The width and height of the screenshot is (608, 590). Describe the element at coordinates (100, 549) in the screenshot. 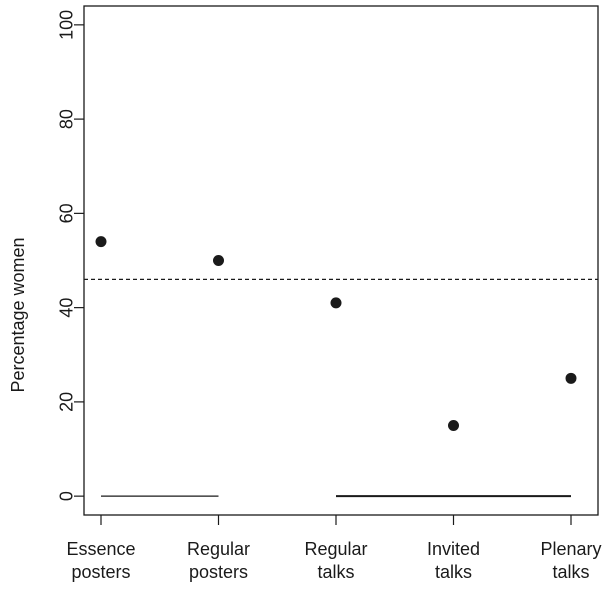

I see `x-tick-label: Essence` at that location.